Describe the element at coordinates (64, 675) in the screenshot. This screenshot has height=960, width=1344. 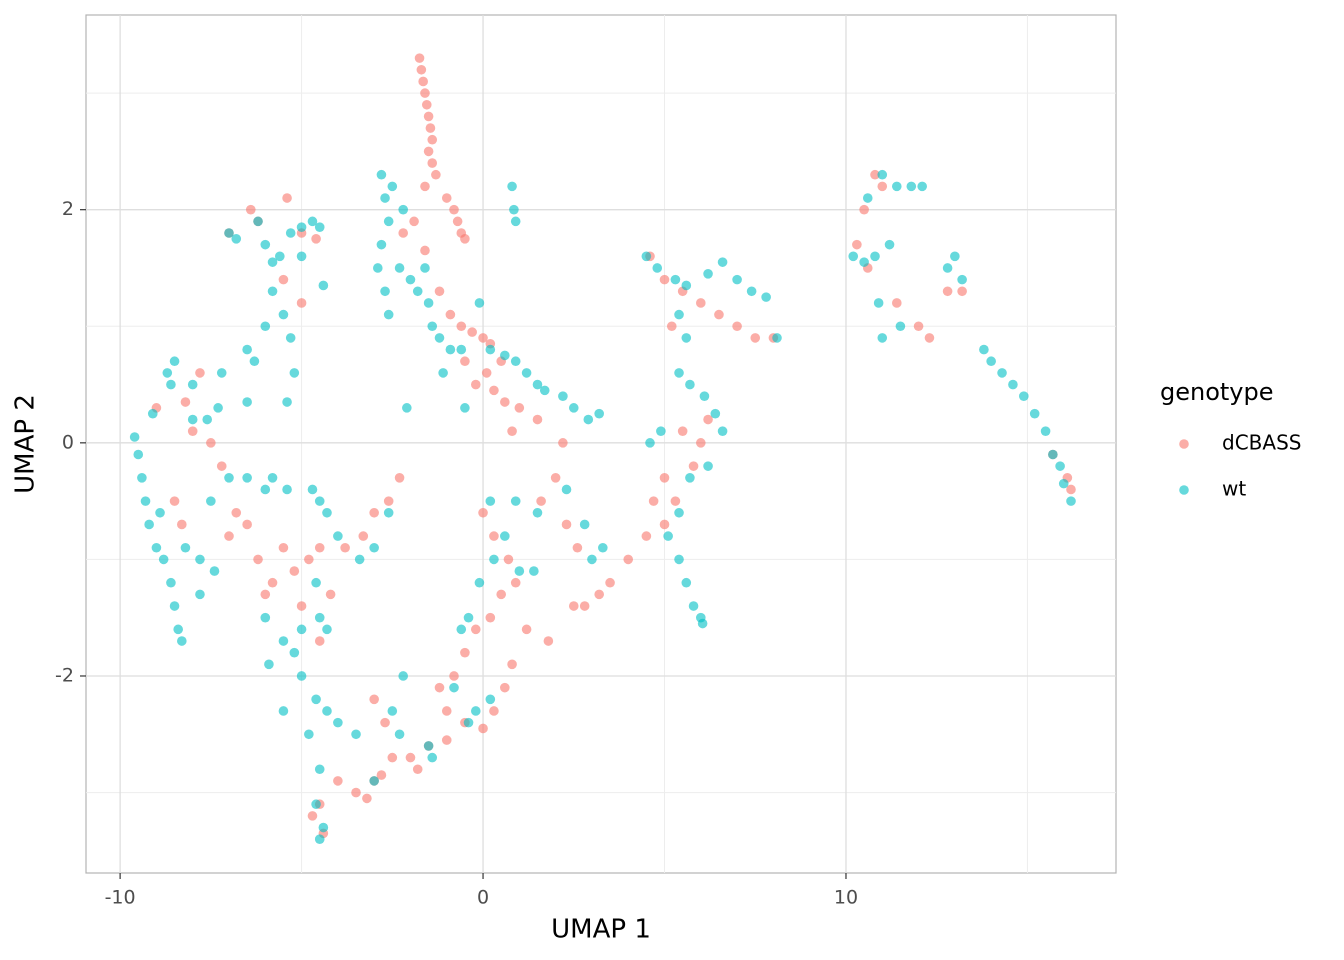
I see `y-tick-label: -2` at that location.